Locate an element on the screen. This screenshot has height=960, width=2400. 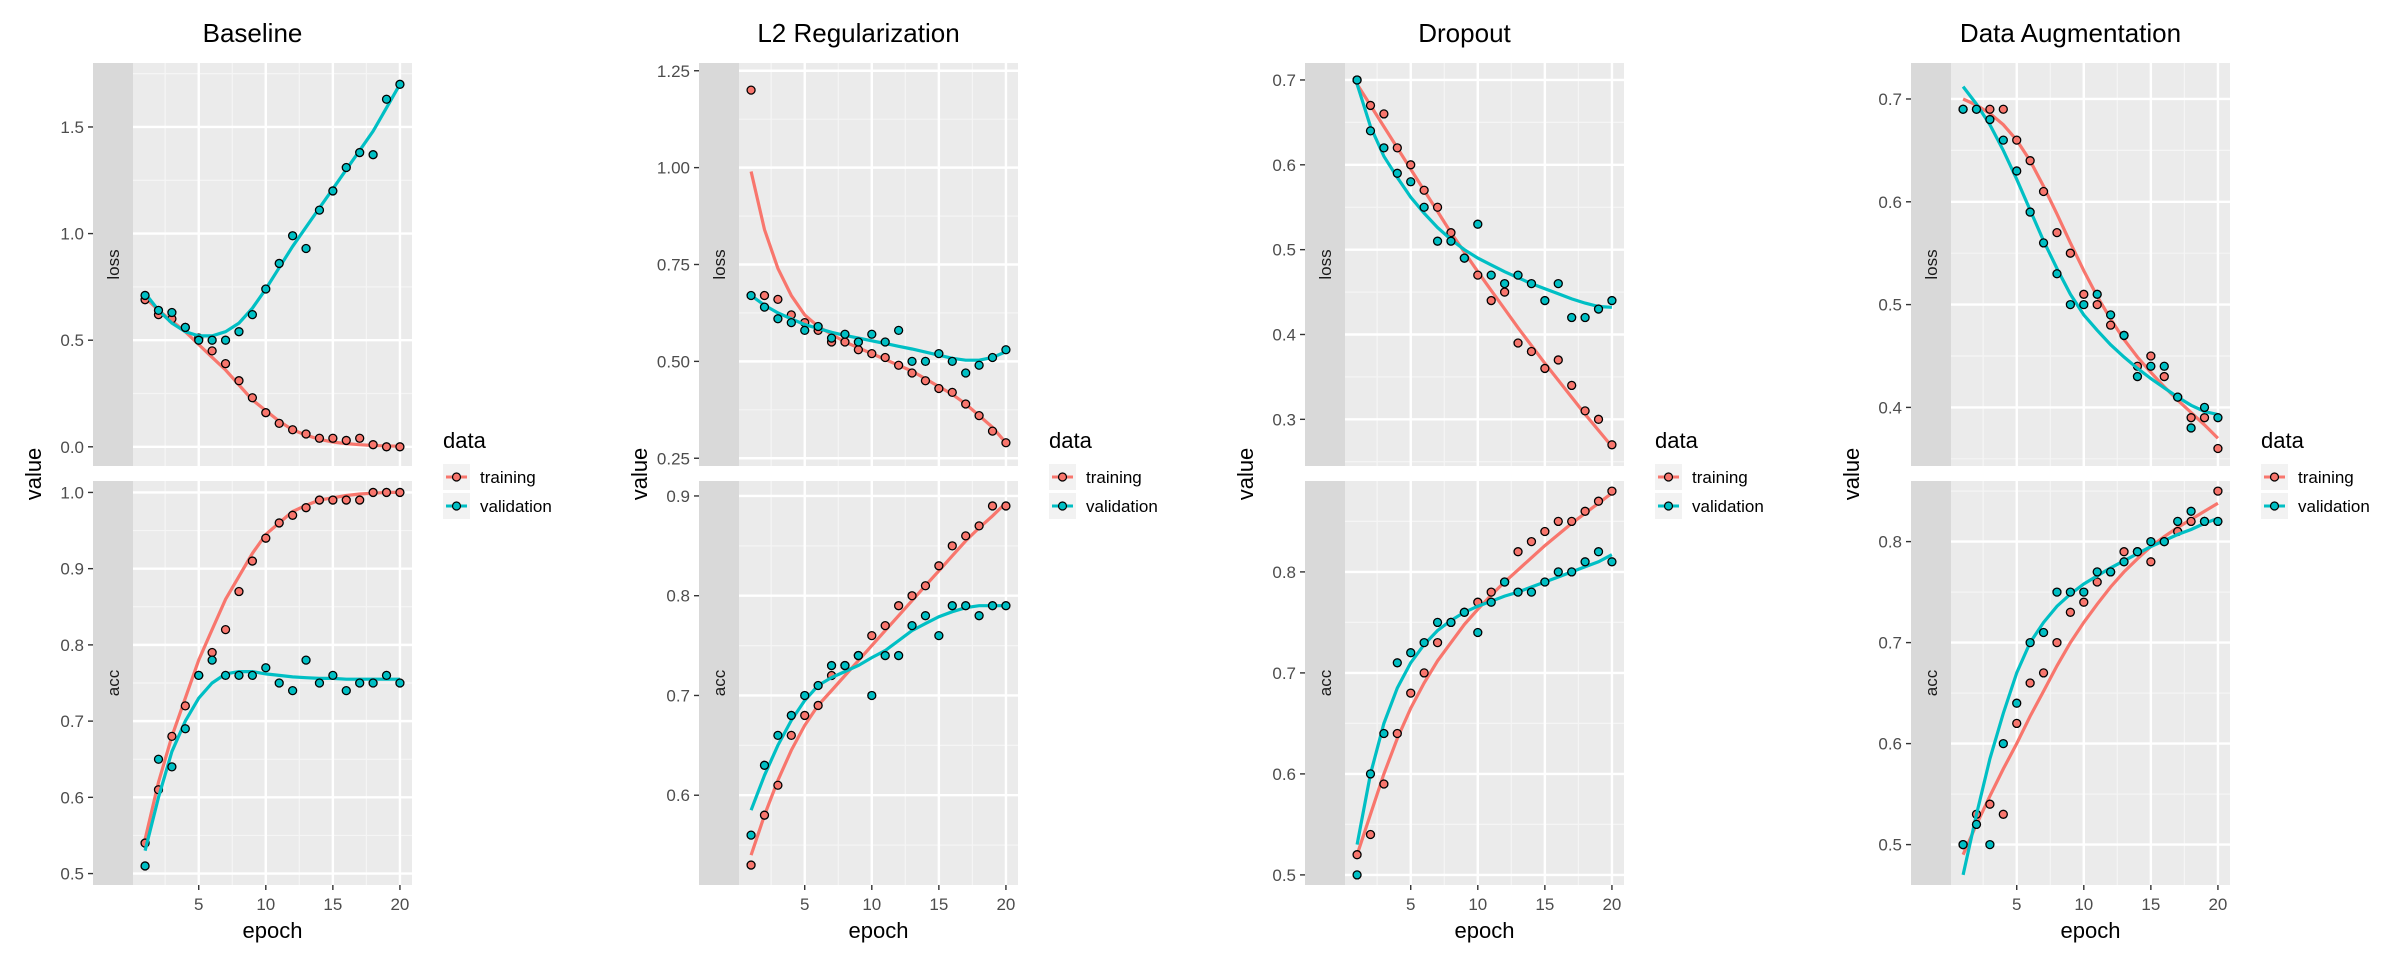
y-tick-label: 0.25 is located at coordinates (673, 458).